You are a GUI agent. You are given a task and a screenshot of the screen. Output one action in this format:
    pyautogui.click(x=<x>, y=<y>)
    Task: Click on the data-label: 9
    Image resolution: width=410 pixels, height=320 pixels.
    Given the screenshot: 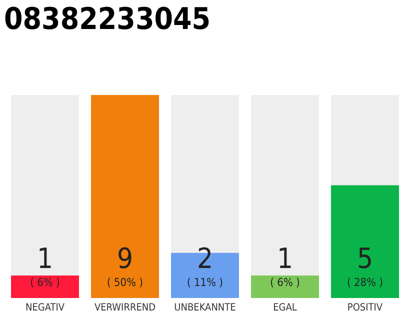 What is the action you would take?
    pyautogui.click(x=125, y=258)
    